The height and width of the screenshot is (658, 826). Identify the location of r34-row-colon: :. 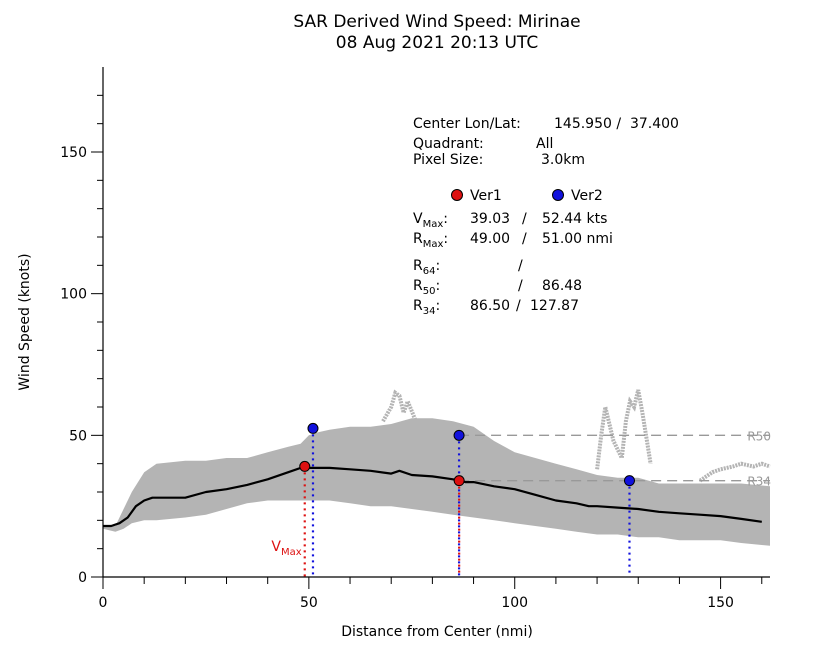
(437, 306).